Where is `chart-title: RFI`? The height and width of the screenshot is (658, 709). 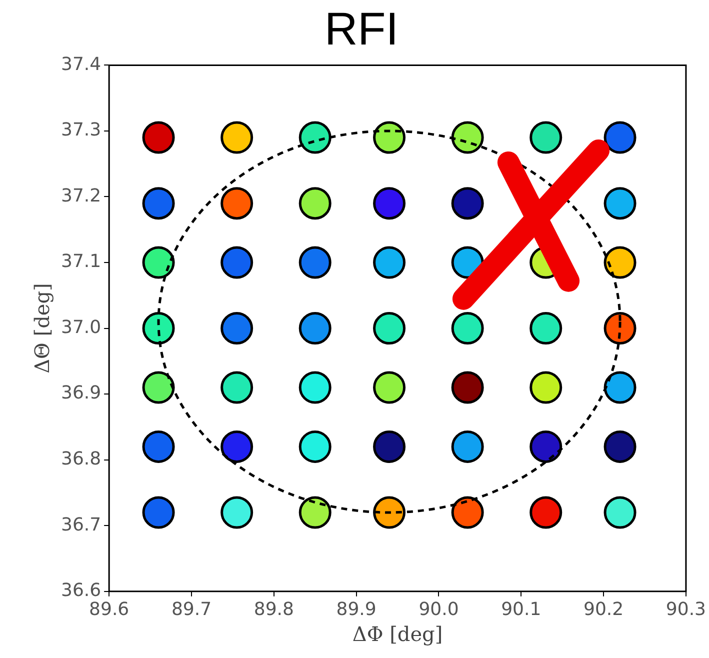
chart-title: RFI is located at coordinates (361, 28).